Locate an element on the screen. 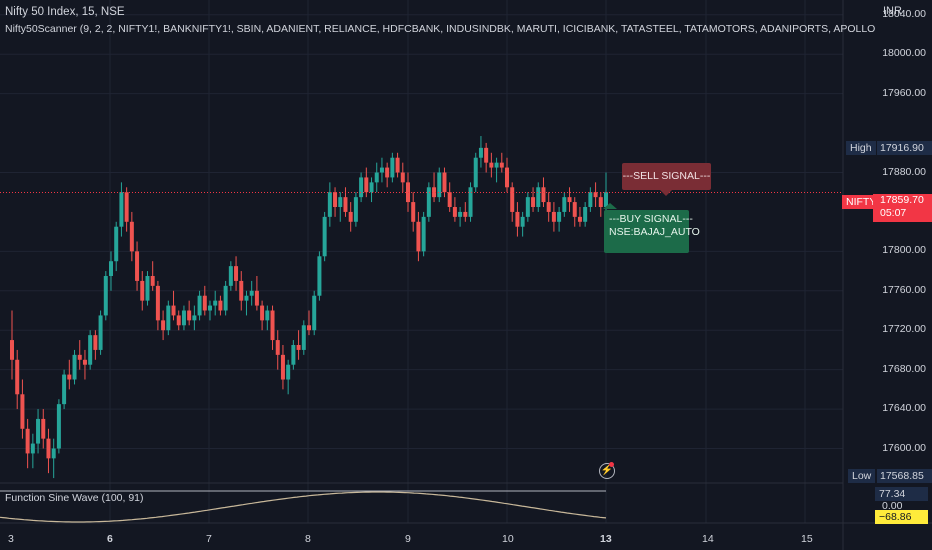 The width and height of the screenshot is (932, 550). time-axis-label: 7 is located at coordinates (209, 539).